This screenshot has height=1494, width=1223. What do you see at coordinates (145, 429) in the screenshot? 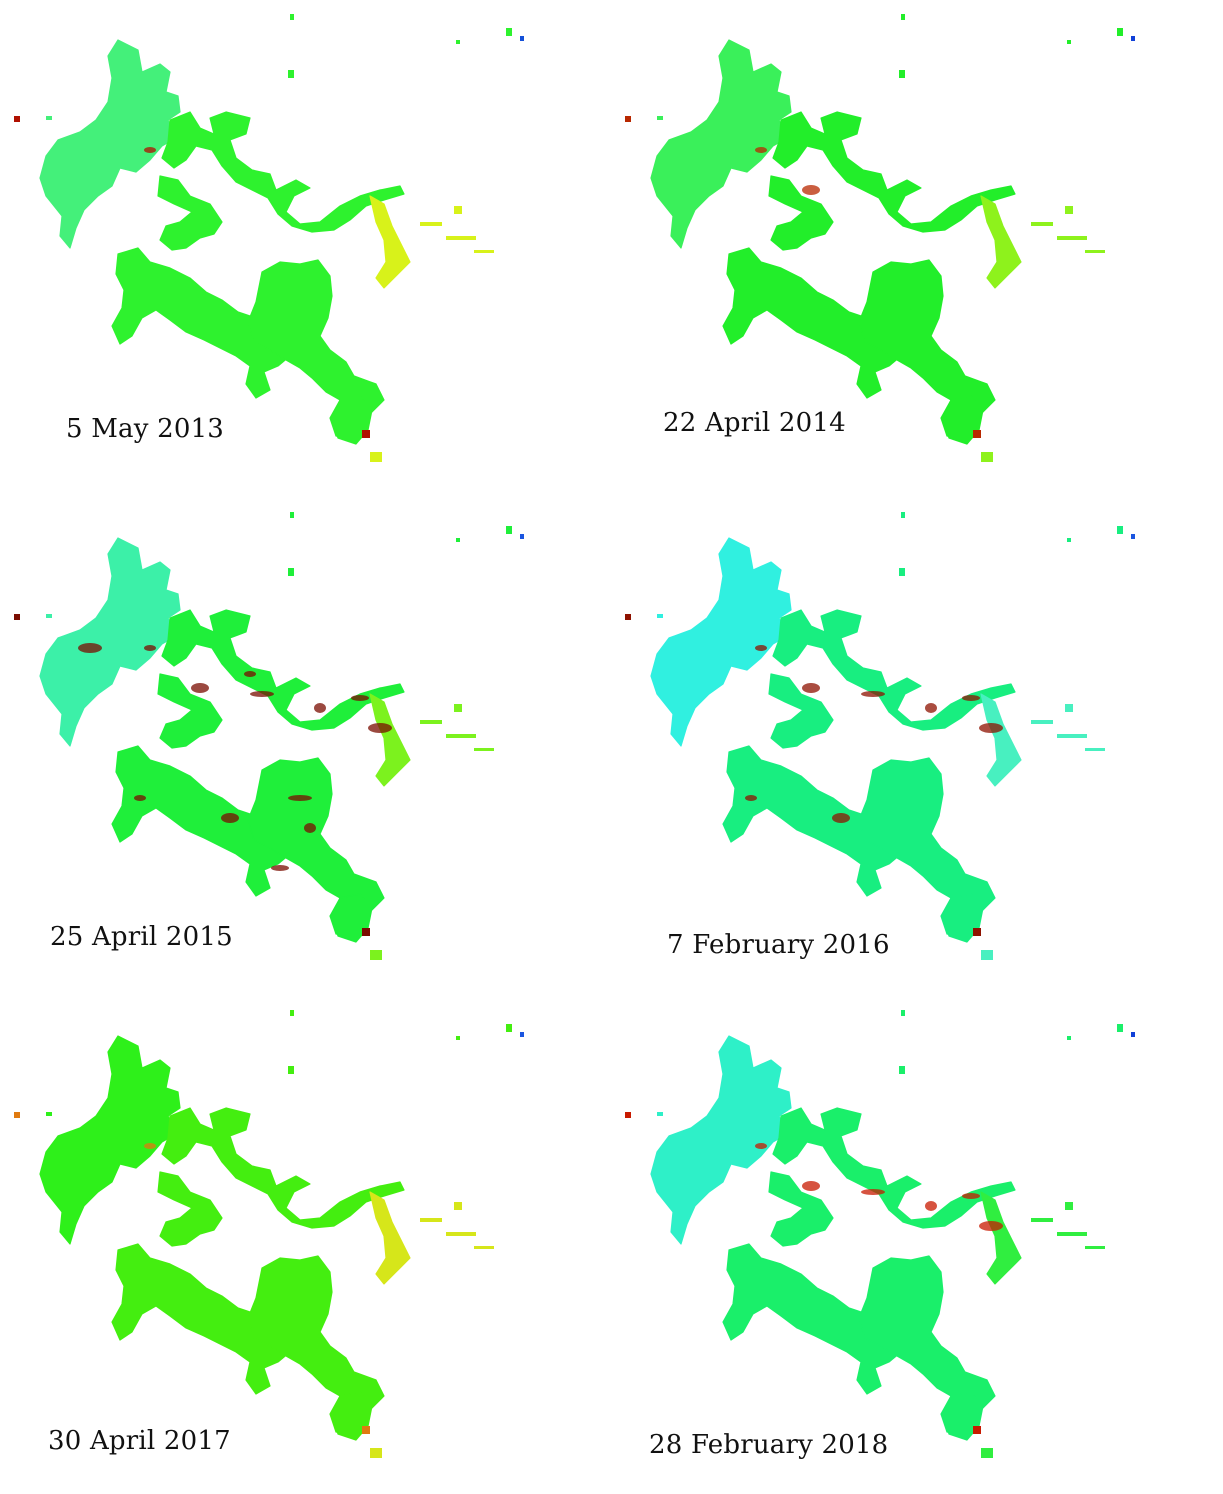
I see `date-label: 5 May 2013` at bounding box center [145, 429].